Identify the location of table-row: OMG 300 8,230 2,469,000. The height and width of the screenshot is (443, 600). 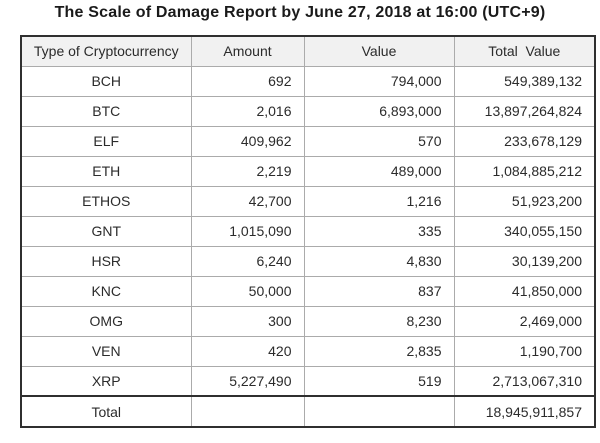
(308, 321).